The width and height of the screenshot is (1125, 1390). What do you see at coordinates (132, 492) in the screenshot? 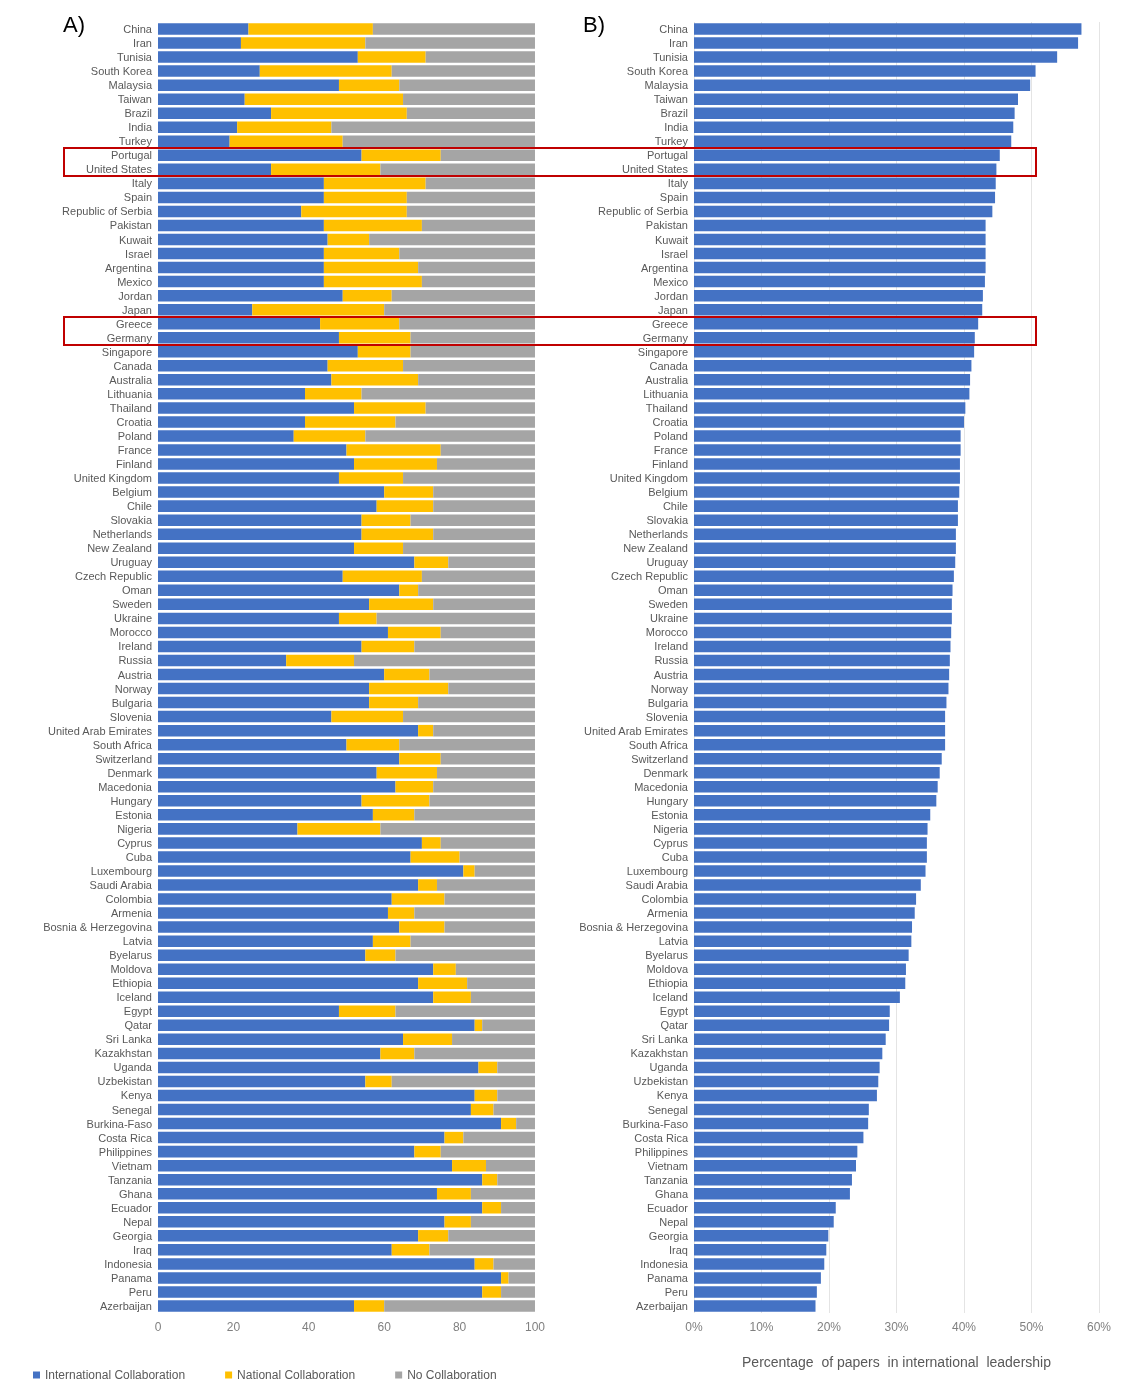
I see `y-tick-label: Belgium` at bounding box center [132, 492].